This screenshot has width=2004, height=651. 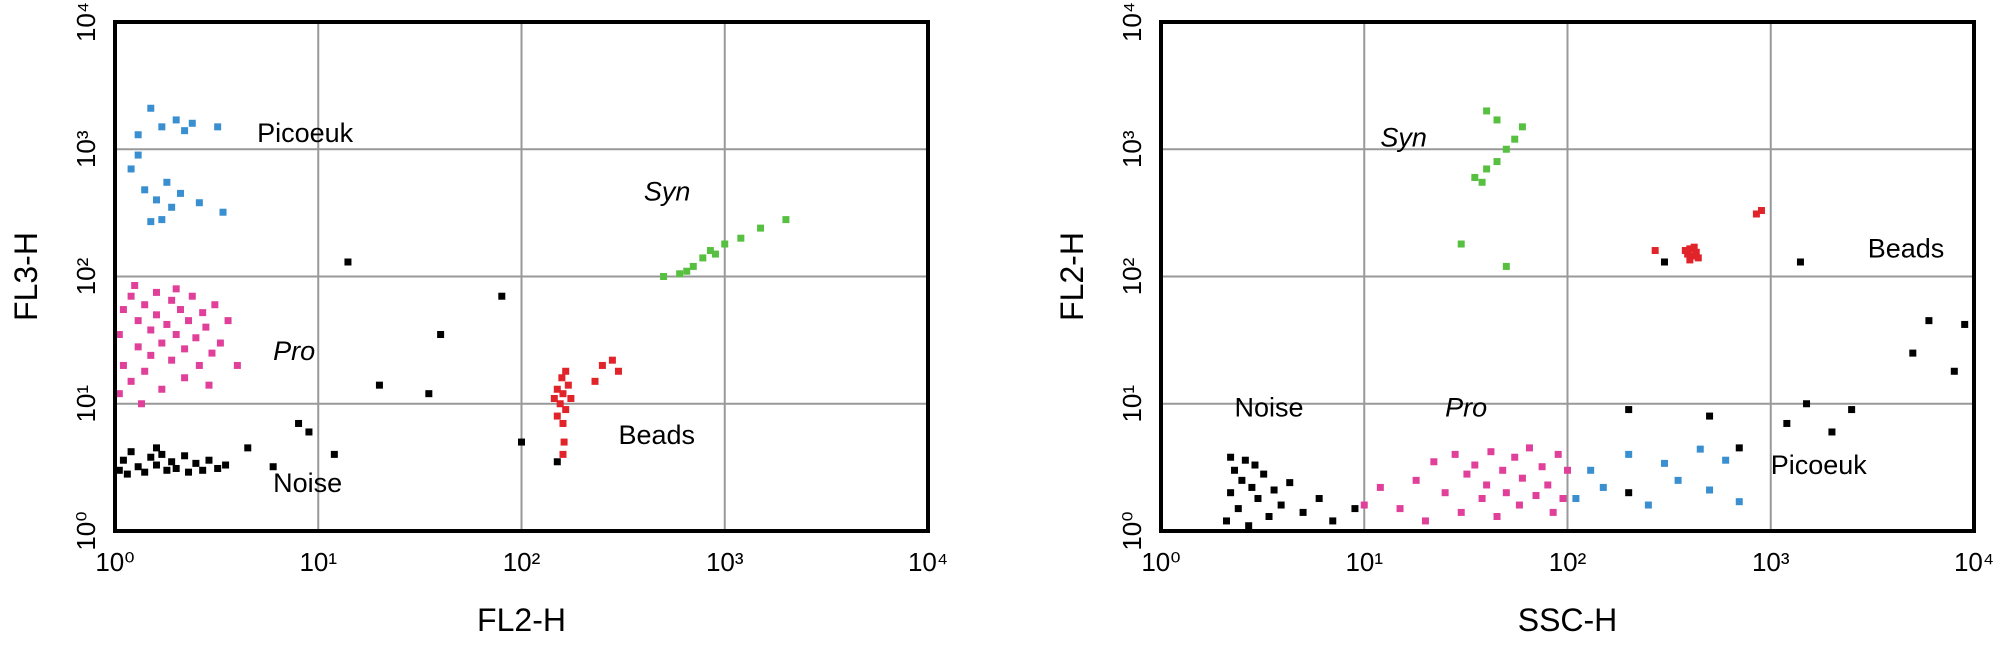 I want to click on x-tick-label: 10³, so click(x=725, y=562).